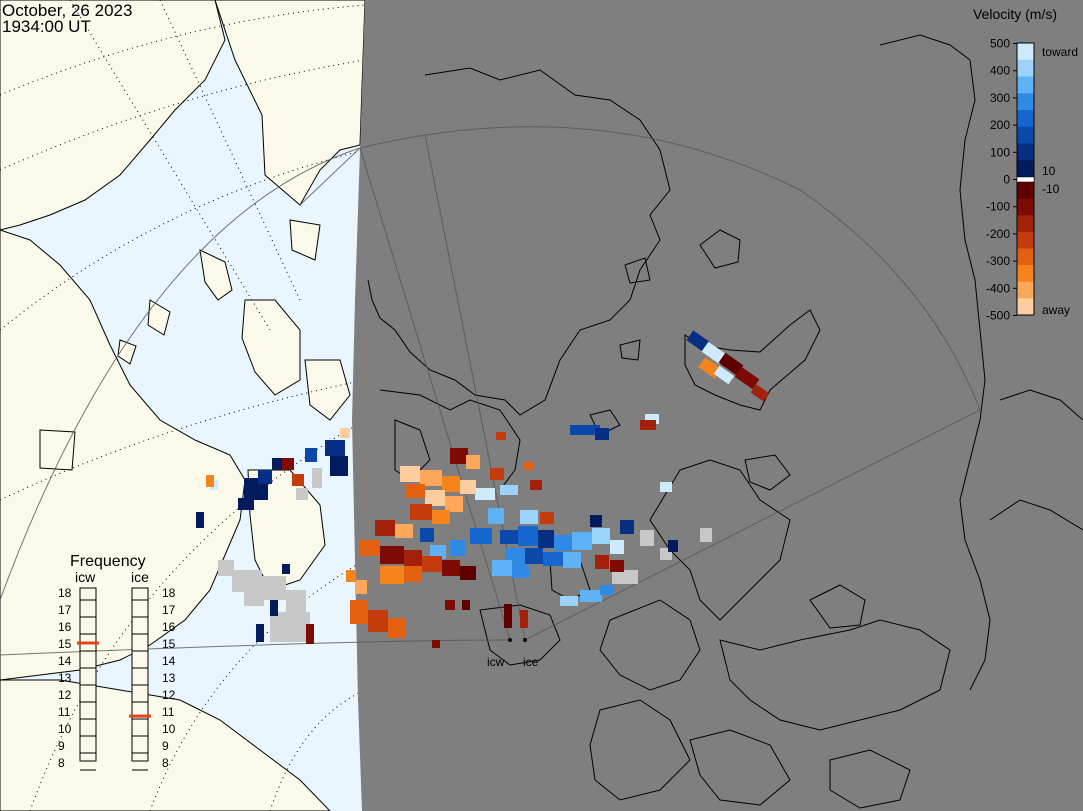  Describe the element at coordinates (465, 541) in the screenshot. I see `ground-scatter` at that location.